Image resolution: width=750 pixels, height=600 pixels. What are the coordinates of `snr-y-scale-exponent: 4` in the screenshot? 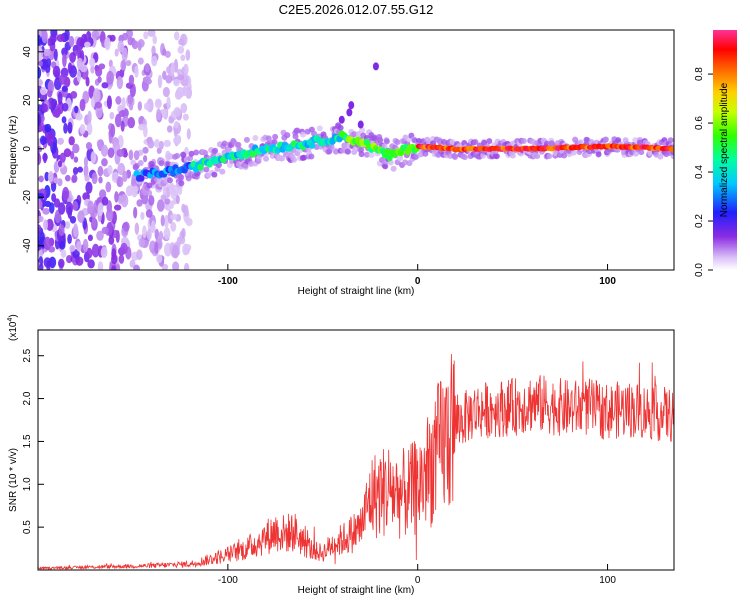 It's located at (10, 320).